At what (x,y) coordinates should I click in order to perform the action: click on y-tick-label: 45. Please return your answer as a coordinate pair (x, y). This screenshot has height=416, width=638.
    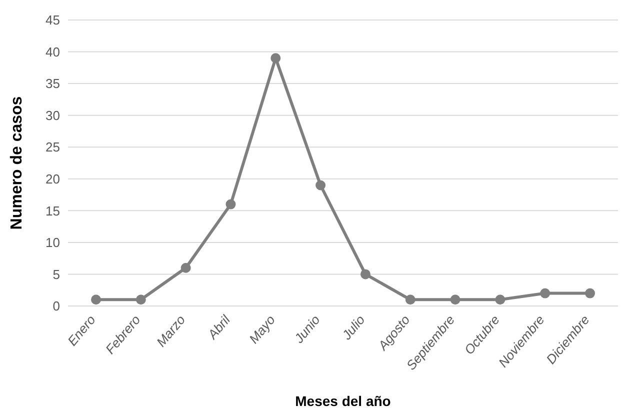
    Looking at the image, I should click on (53, 20).